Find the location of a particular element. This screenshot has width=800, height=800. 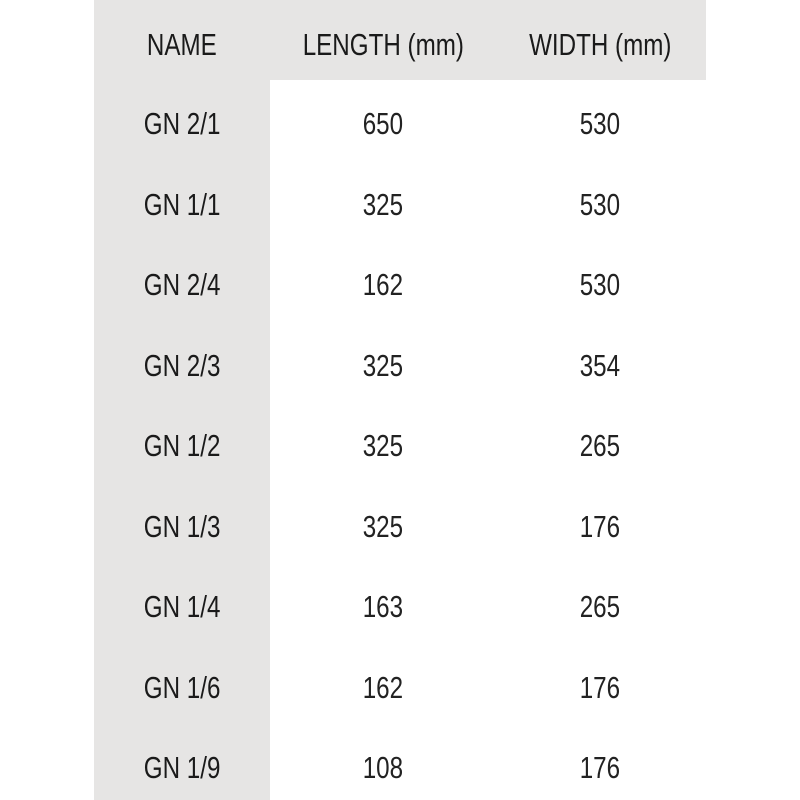

table-cell-name: GN 2/3 is located at coordinates (182, 366).